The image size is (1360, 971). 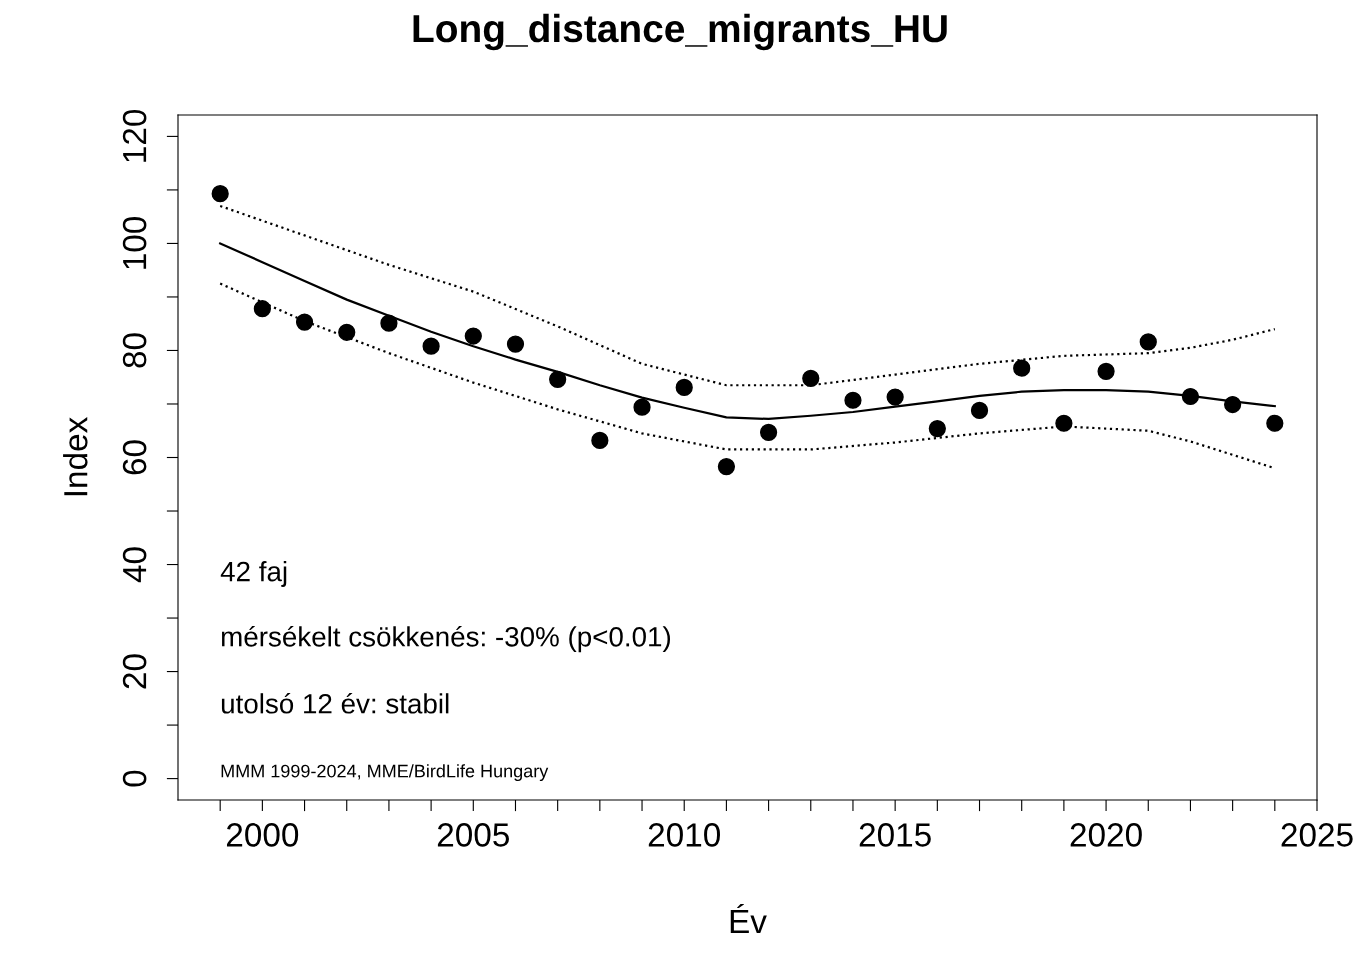 What do you see at coordinates (134, 457) in the screenshot?
I see `y-tick-label: 60` at bounding box center [134, 457].